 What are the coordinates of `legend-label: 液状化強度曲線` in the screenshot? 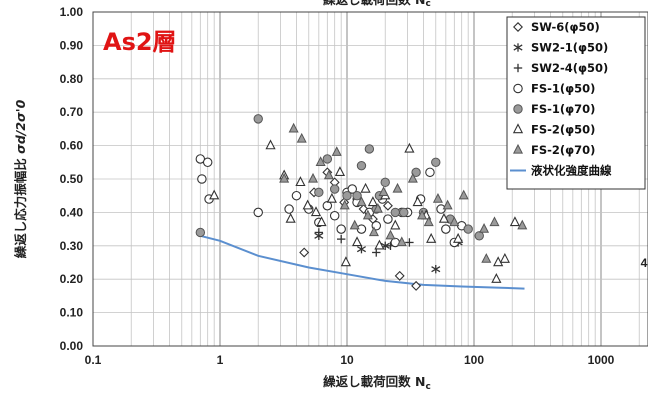 It's located at (571, 171).